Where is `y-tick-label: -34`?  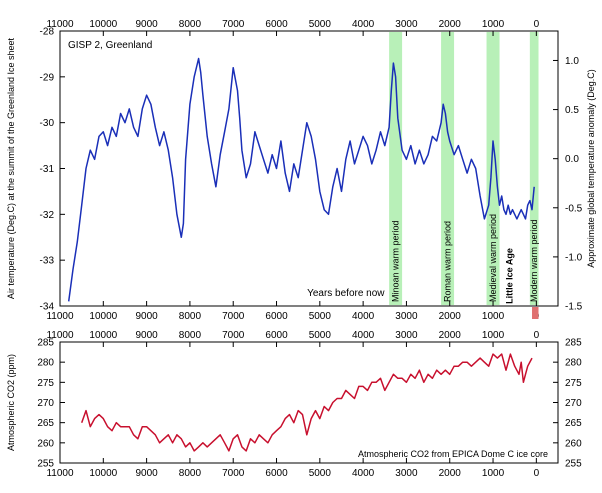 y-tick-label: -34 is located at coordinates (47, 307).